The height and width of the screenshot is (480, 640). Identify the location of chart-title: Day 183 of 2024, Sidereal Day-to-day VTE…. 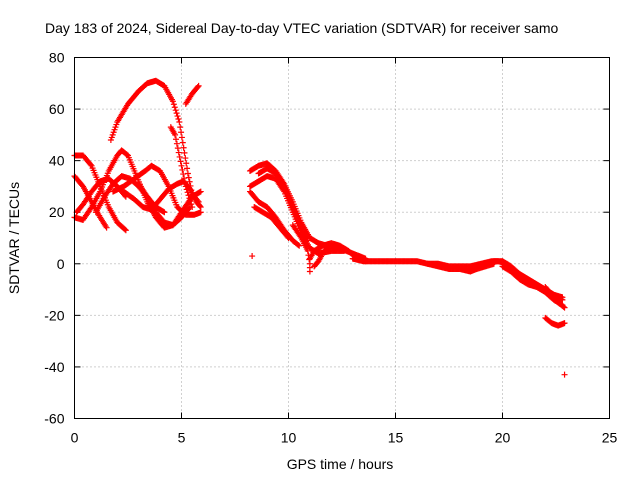
(301, 28).